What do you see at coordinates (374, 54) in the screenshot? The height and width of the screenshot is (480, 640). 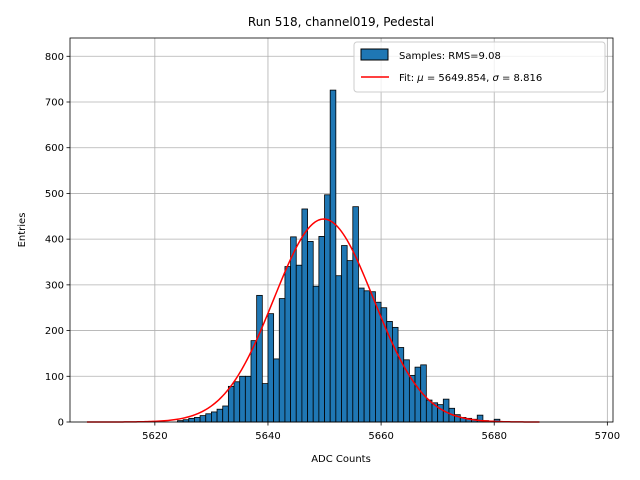 I see `legend-samples-patch` at bounding box center [374, 54].